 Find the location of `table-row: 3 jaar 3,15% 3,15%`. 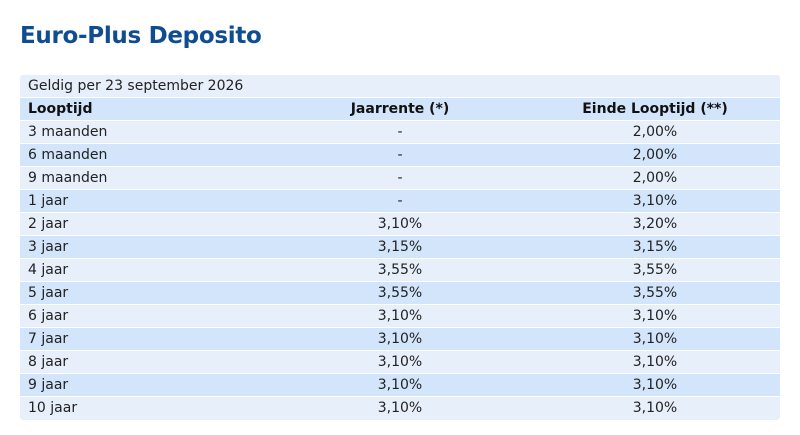

table-row: 3 jaar 3,15% 3,15% is located at coordinates (400, 247).